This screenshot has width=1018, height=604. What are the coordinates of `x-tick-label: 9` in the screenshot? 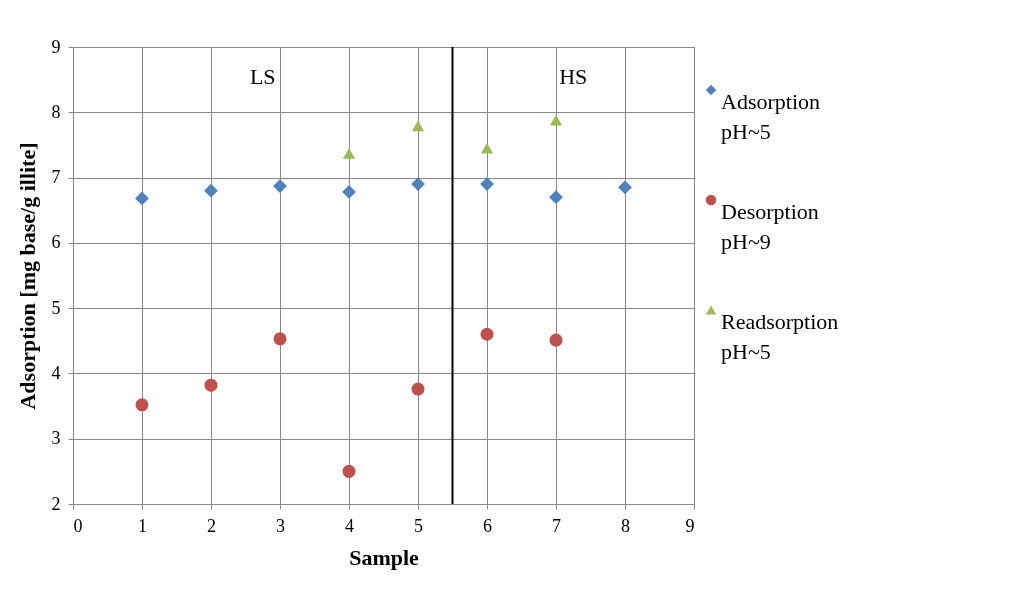 It's located at (690, 525).